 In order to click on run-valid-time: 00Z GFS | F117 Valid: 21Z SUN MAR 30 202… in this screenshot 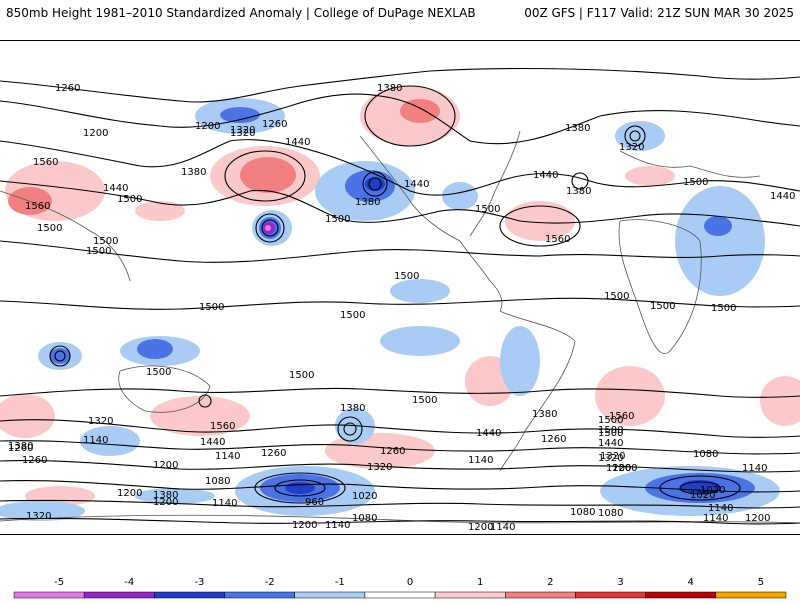, I will do `click(659, 13)`.